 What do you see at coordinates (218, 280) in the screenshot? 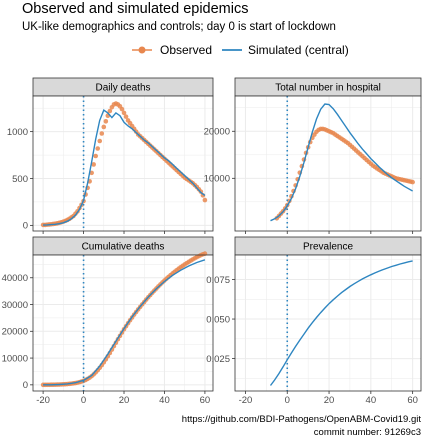
I see `y-tick-label: 0.075` at bounding box center [218, 280].